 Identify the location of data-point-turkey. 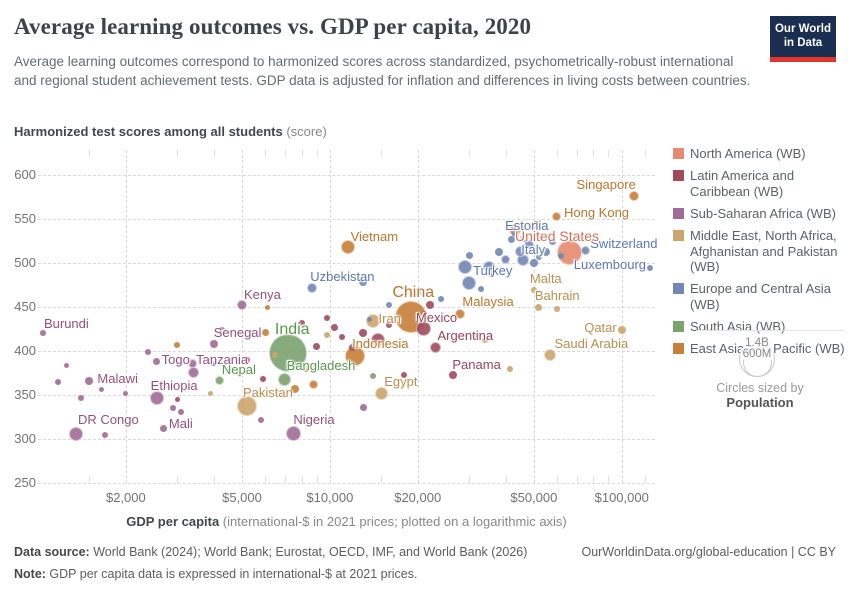
(469, 283).